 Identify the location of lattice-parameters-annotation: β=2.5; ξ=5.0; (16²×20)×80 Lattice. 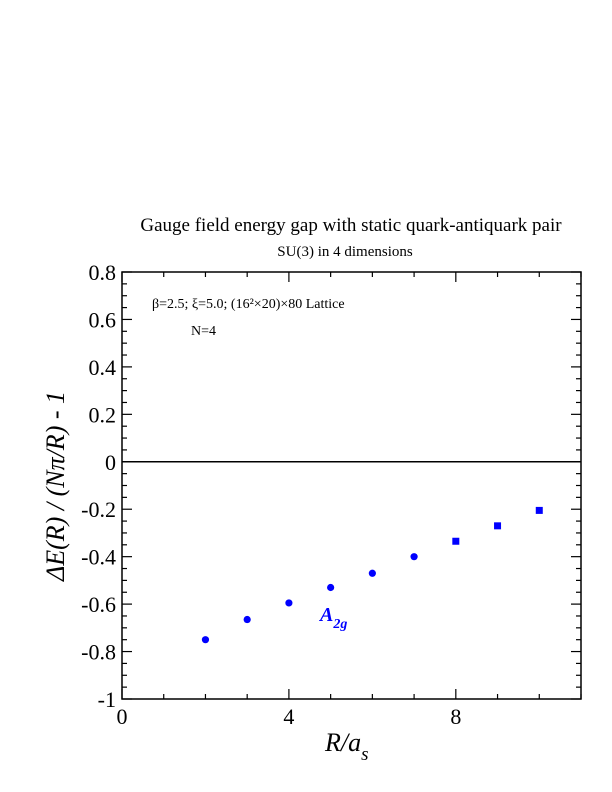
(248, 304).